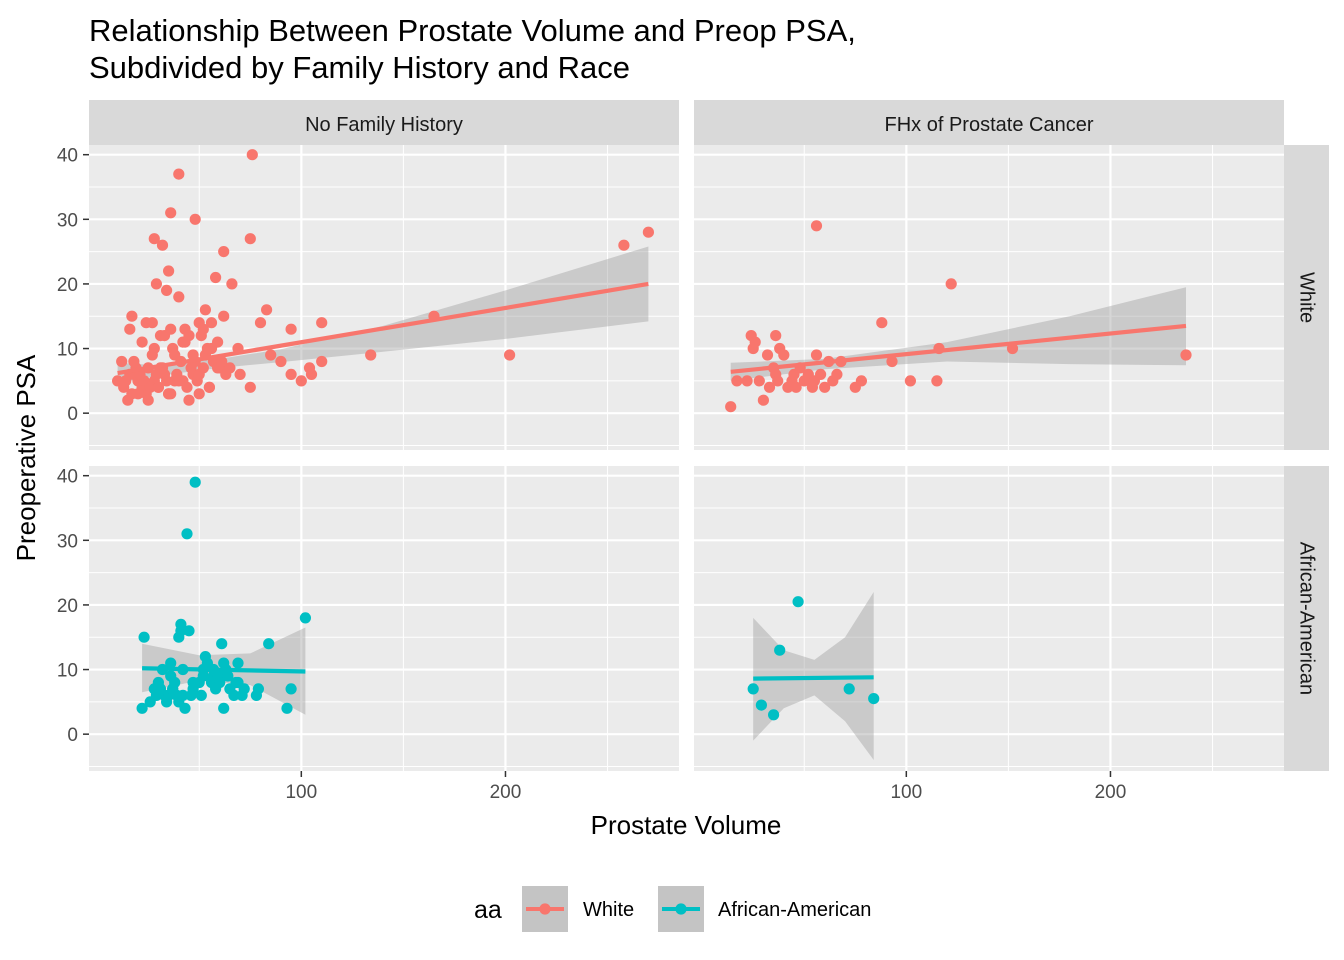 The height and width of the screenshot is (960, 1344). I want to click on y-tick-label: 20, so click(67, 285).